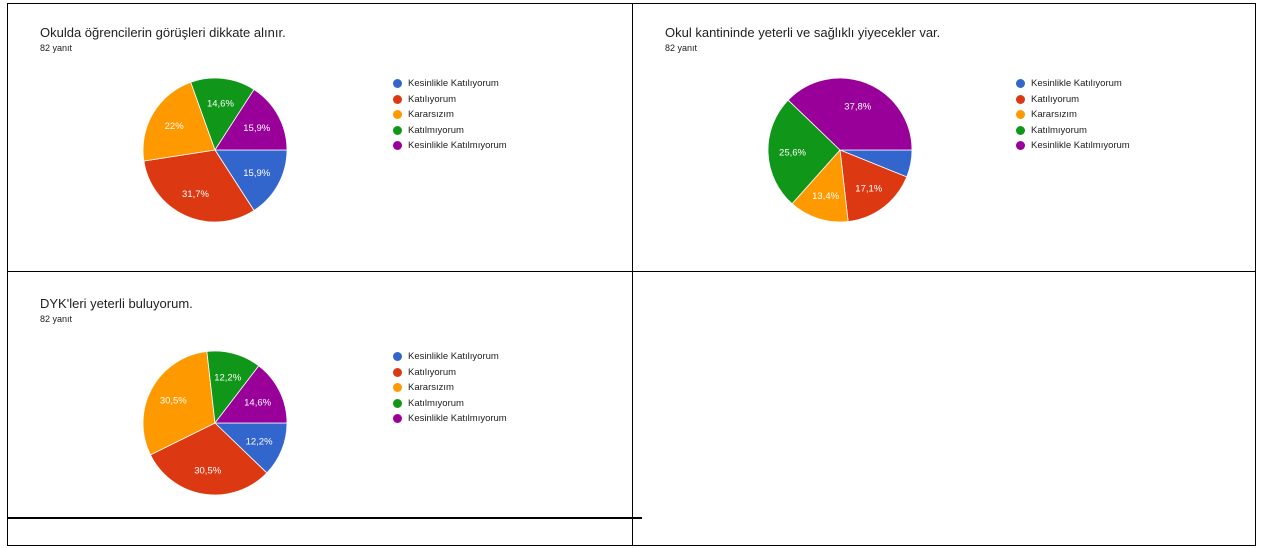 This screenshot has height=548, width=1262. I want to click on pie-chart: 15,9% 31,7% 22% 14,6% 15,9%, so click(215, 150).